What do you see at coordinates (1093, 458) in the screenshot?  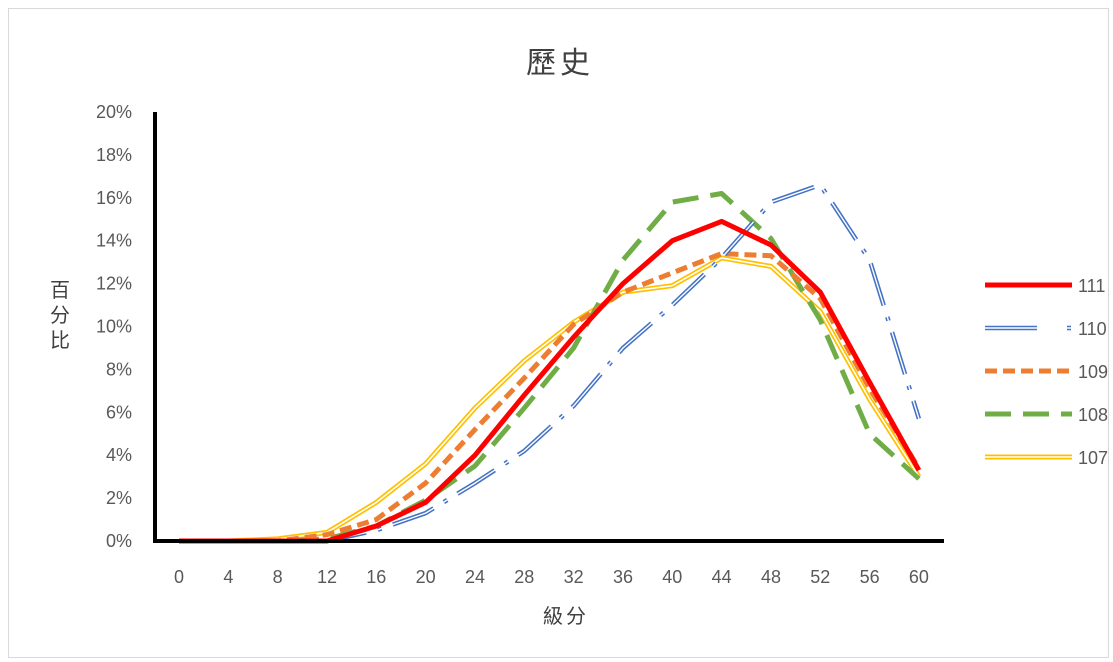 I see `legend-label: 107` at bounding box center [1093, 458].